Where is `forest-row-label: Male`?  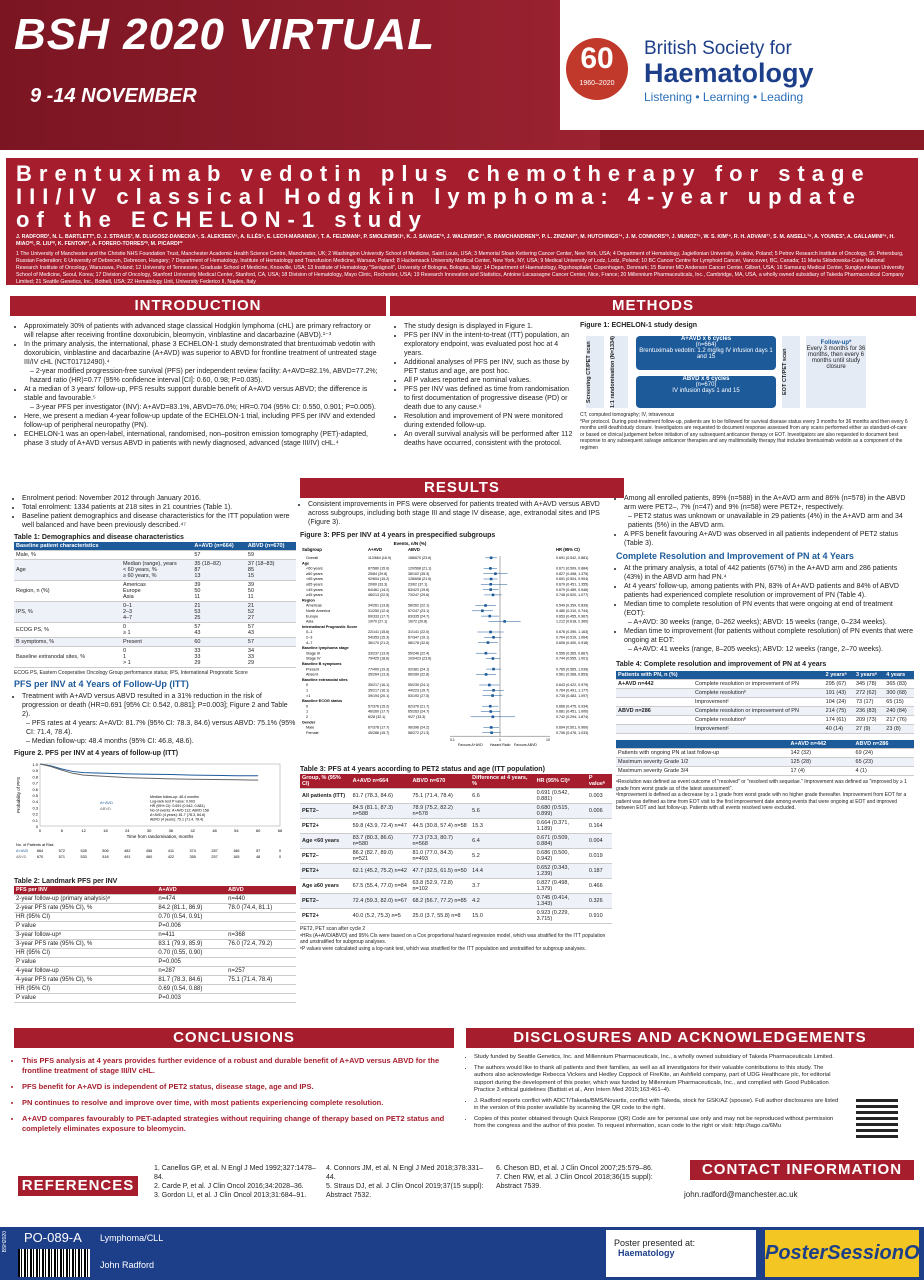
forest-row-label: Male is located at coordinates (310, 728).